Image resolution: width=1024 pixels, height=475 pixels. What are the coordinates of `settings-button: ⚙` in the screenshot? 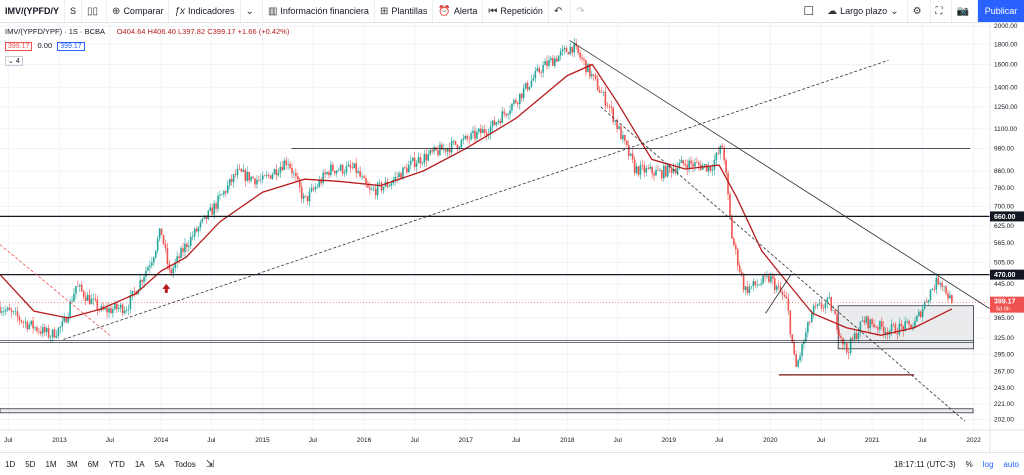 It's located at (919, 11).